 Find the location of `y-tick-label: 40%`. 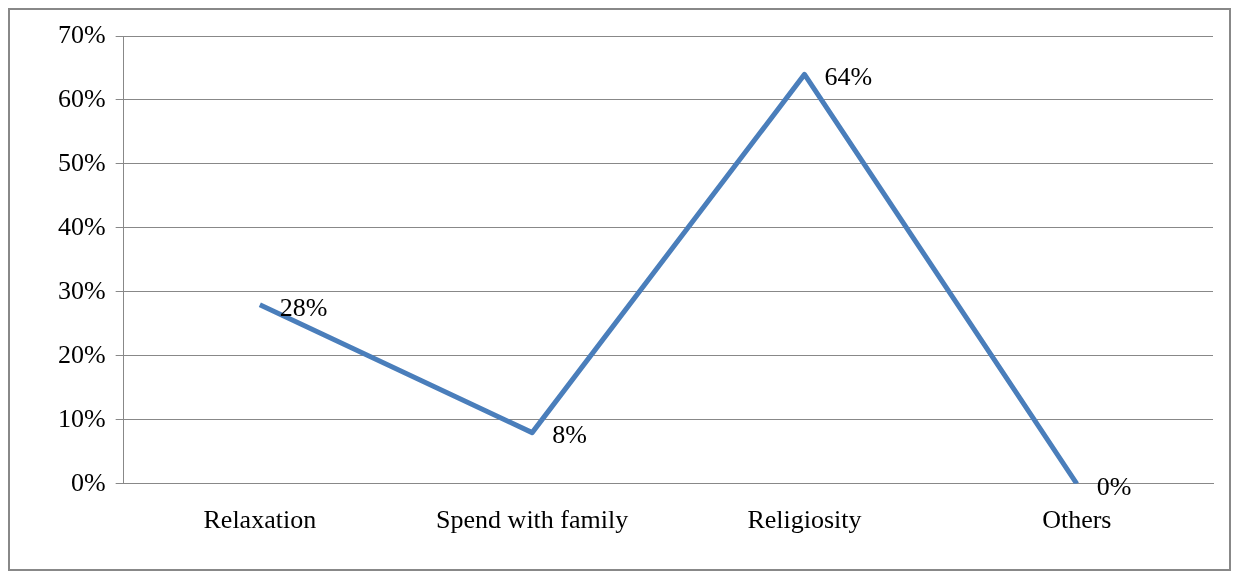

y-tick-label: 40% is located at coordinates (81, 226).